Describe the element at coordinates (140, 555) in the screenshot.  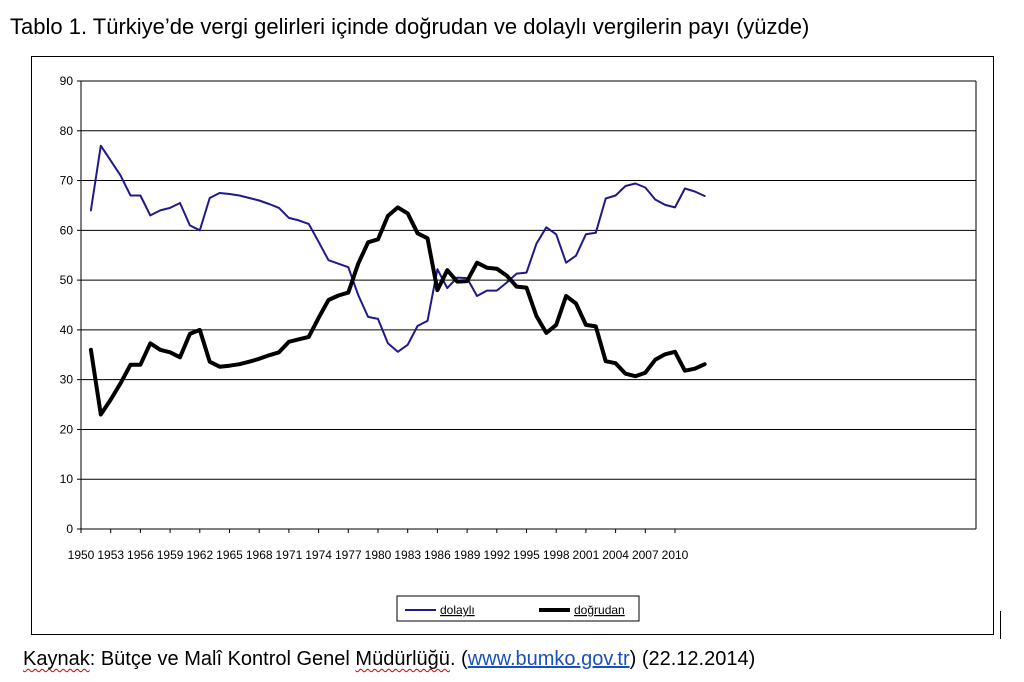
I see `x-tick-label: 1956` at that location.